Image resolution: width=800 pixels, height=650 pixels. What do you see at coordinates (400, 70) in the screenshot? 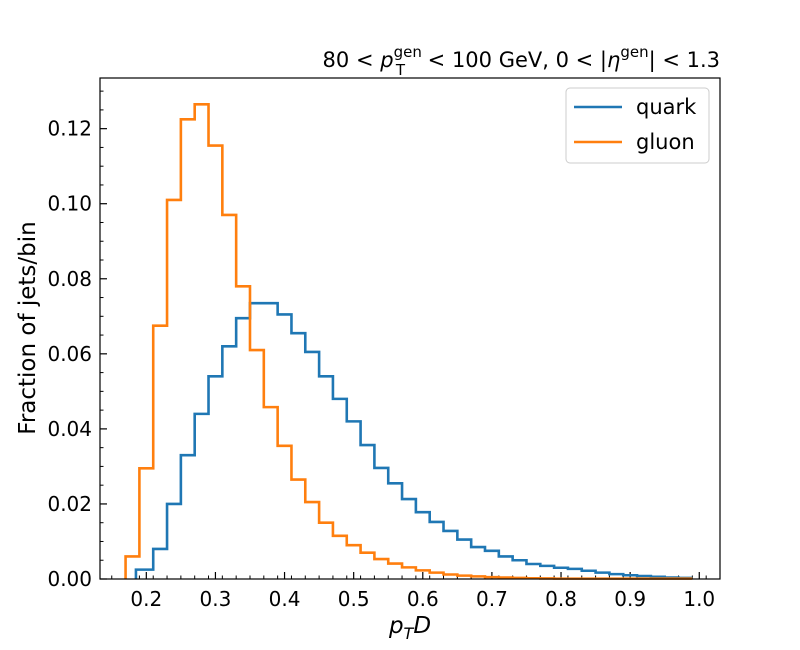
I see `title-var1-sub: T` at bounding box center [400, 70].